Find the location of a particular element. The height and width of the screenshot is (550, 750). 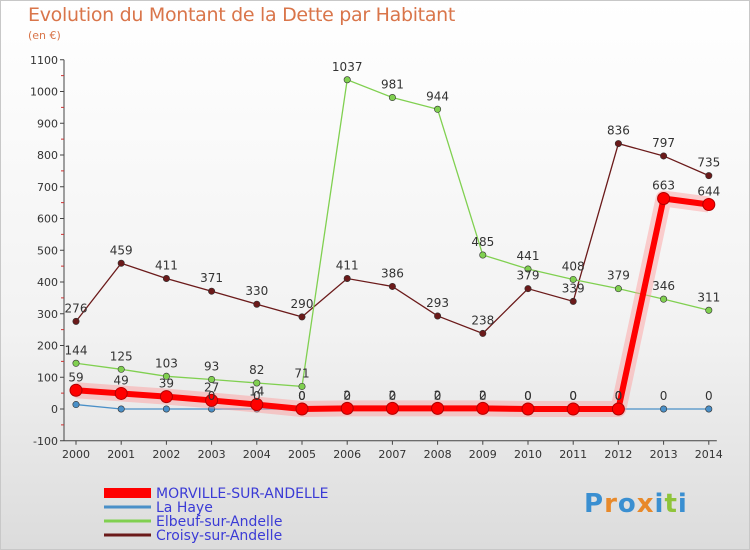

y-tick-label: 1100 is located at coordinates (44, 60).